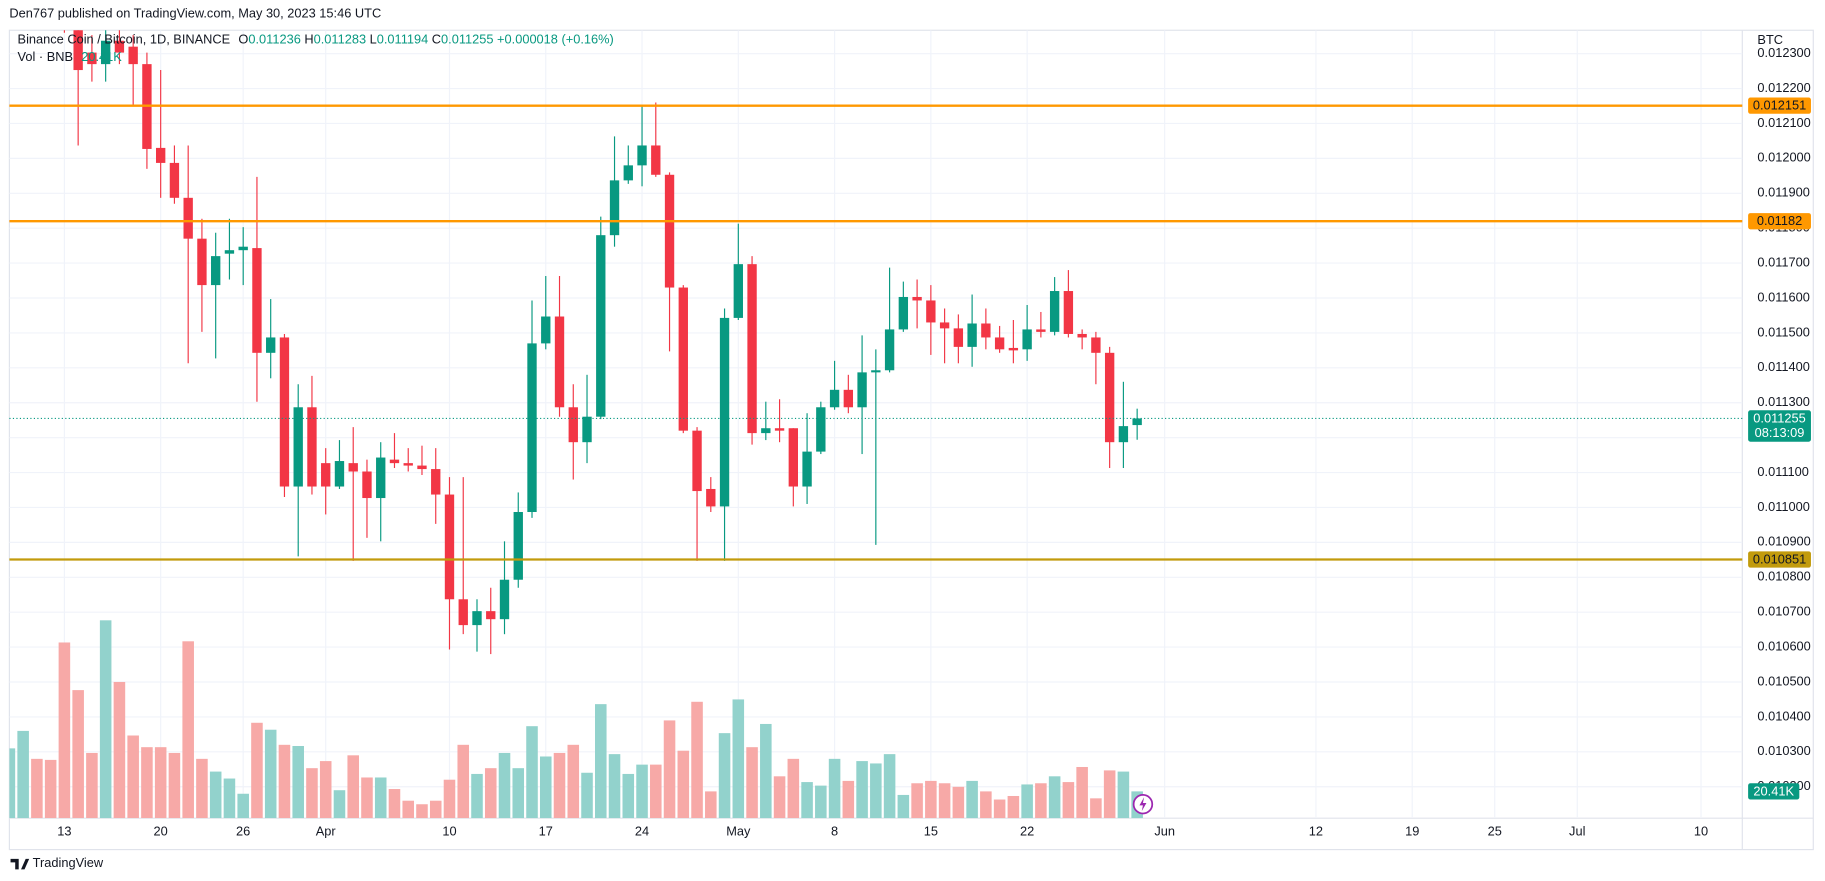 This screenshot has height=881, width=1825. What do you see at coordinates (1783, 261) in the screenshot?
I see `y-tick-label: 0.011700` at bounding box center [1783, 261].